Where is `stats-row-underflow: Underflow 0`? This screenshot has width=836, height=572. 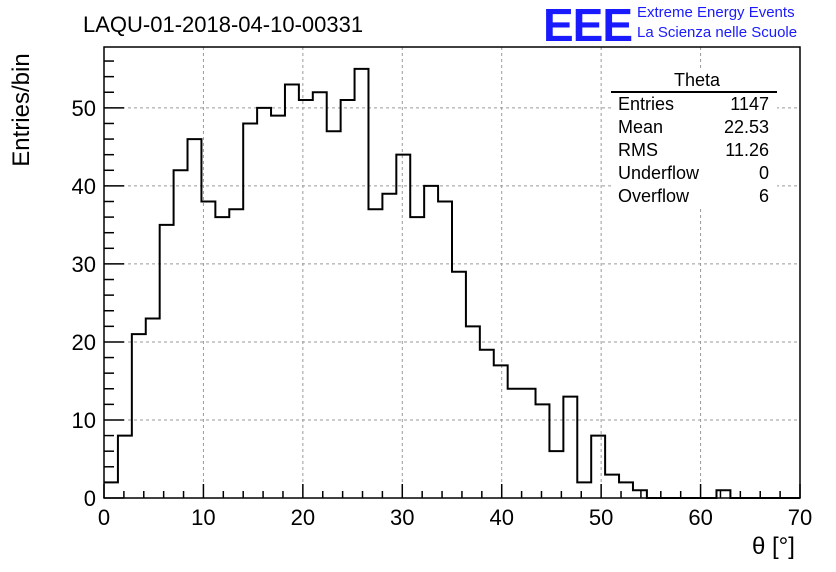 stats-row-underflow: Underflow 0 is located at coordinates (694, 173).